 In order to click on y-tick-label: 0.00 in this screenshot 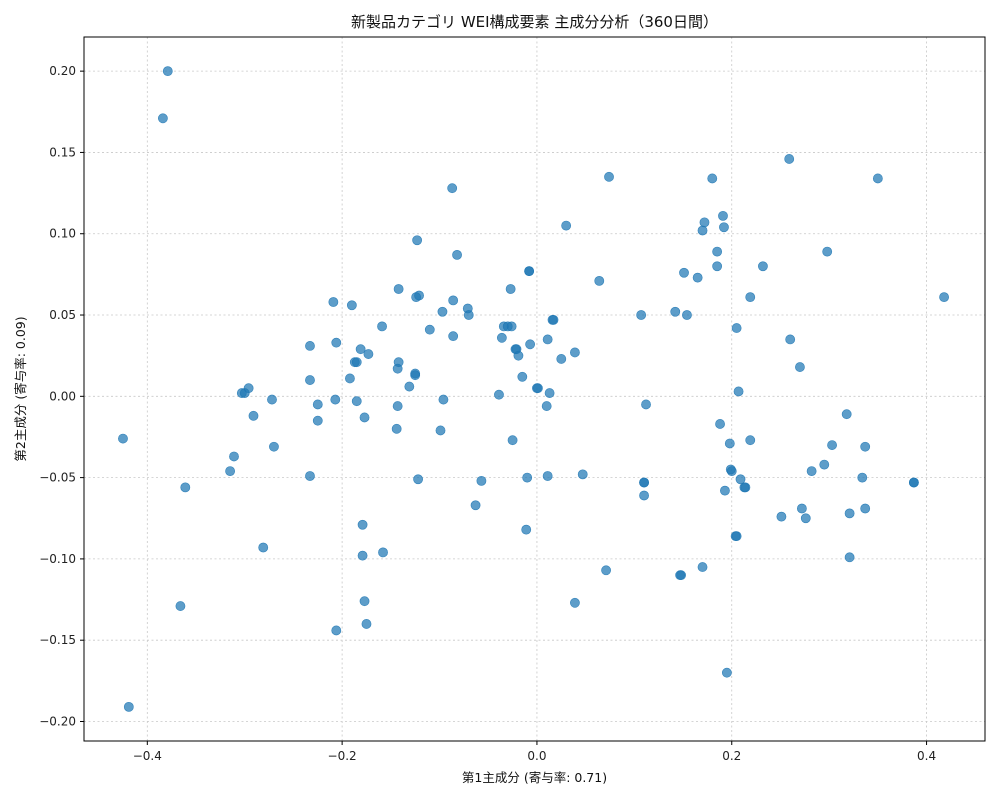, I will do `click(62, 396)`.